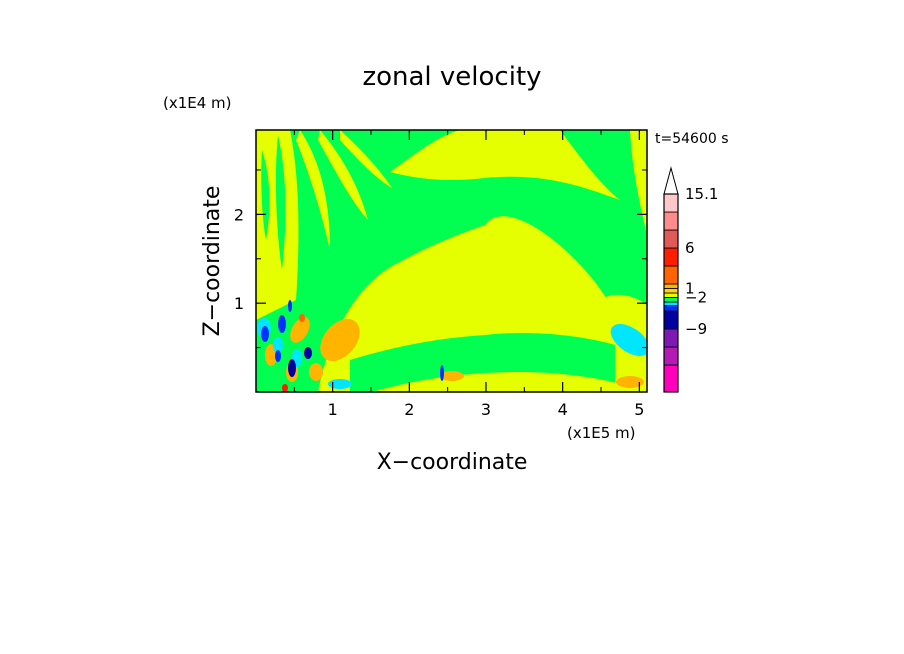  Describe the element at coordinates (197, 103) in the screenshot. I see `y-scale-label: (x1E4 m)` at that location.